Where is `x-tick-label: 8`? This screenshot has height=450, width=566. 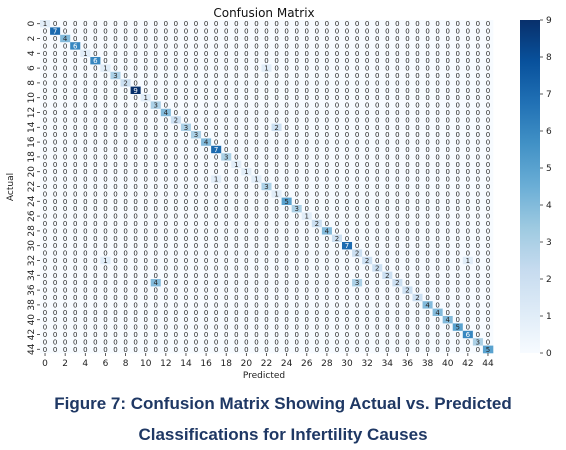 x-tick-label: 8 is located at coordinates (126, 364).